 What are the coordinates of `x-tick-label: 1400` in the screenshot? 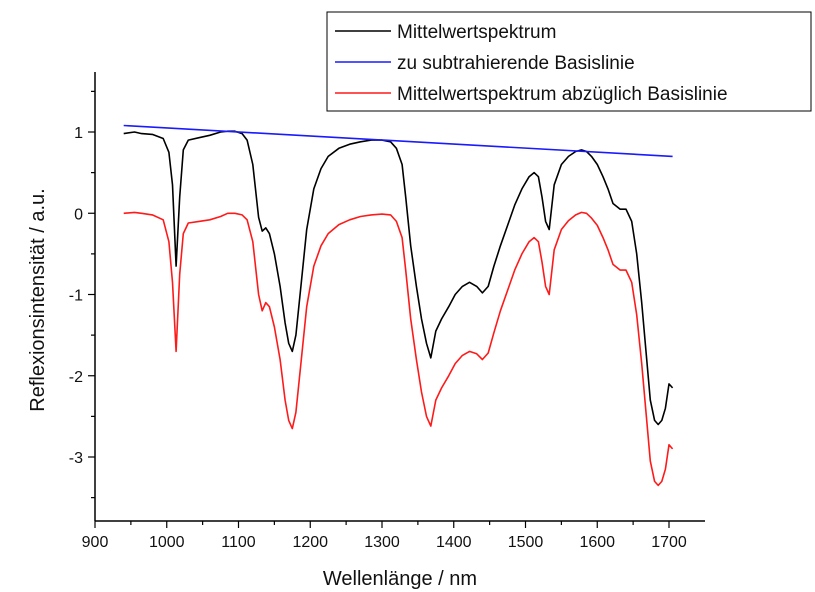 It's located at (454, 542).